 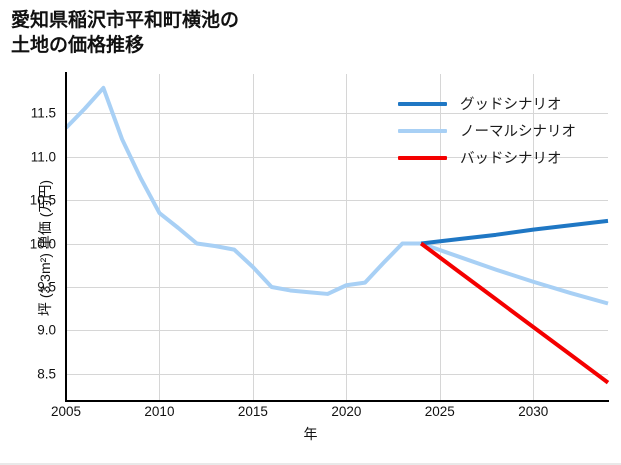 What do you see at coordinates (42, 244) in the screenshot?
I see `y-tick-label: 10.0` at bounding box center [42, 244].